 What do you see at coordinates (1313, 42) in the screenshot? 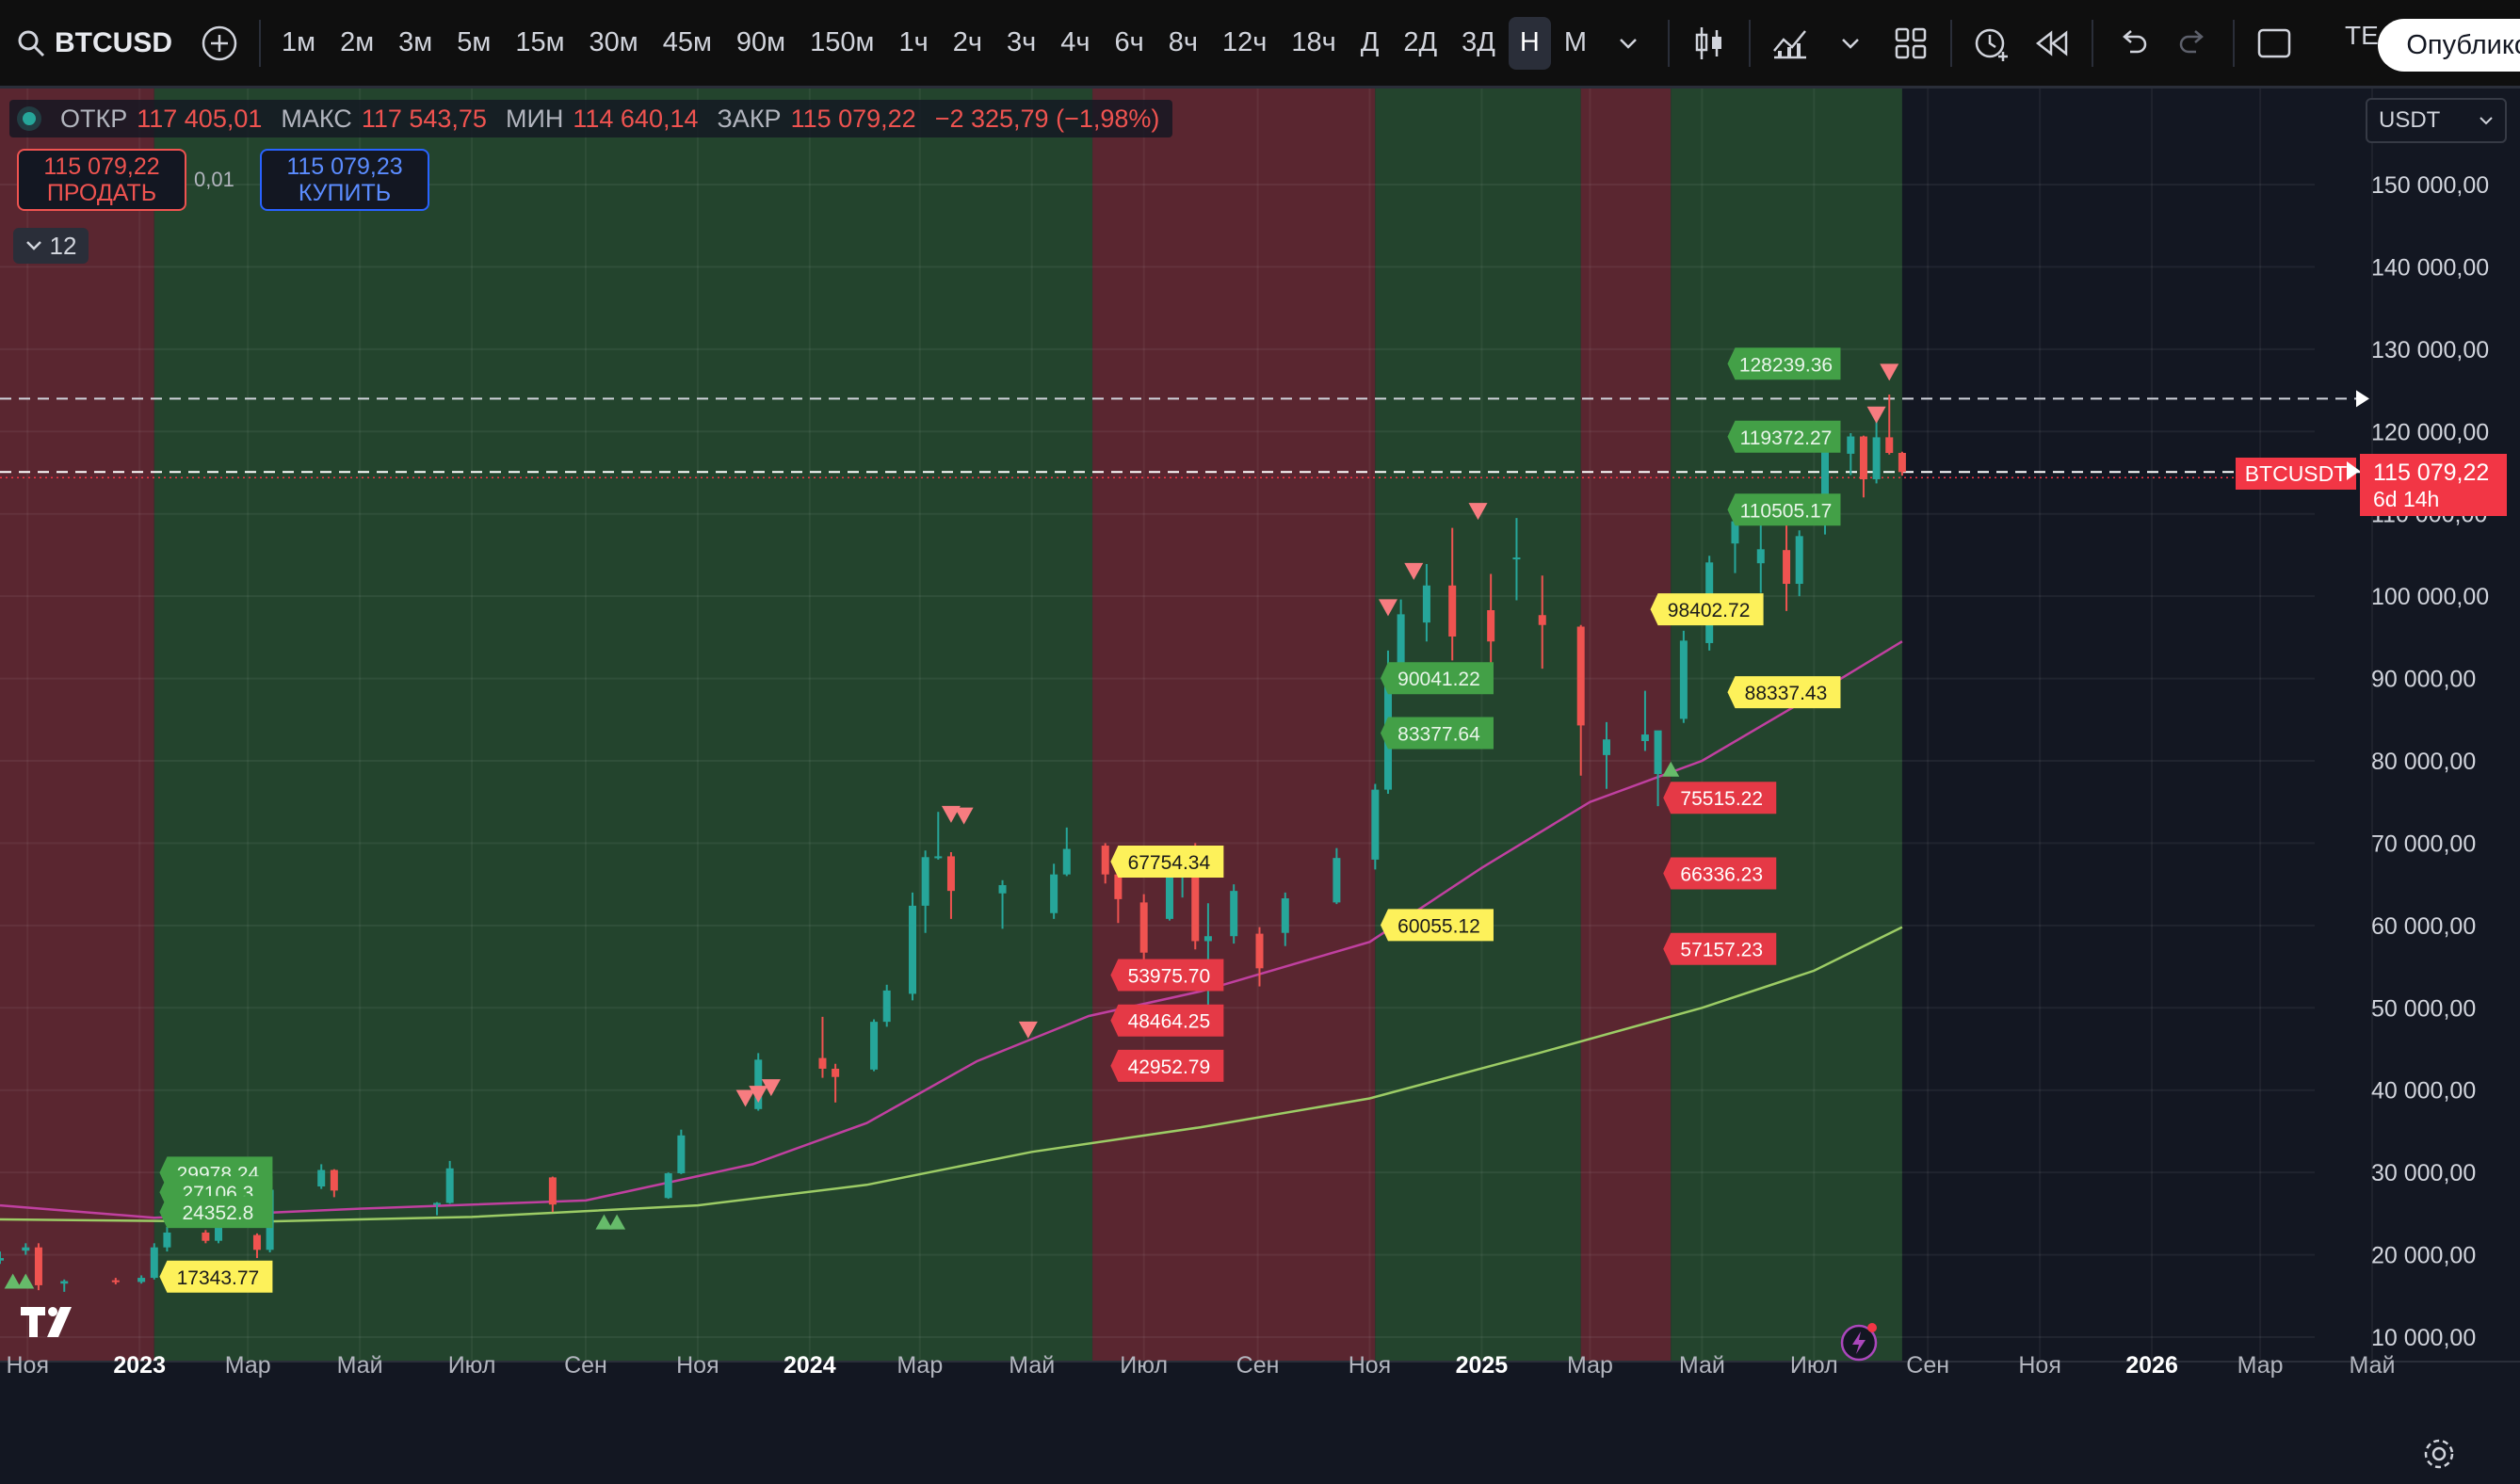
I see `interval-button: 18ч` at bounding box center [1313, 42].